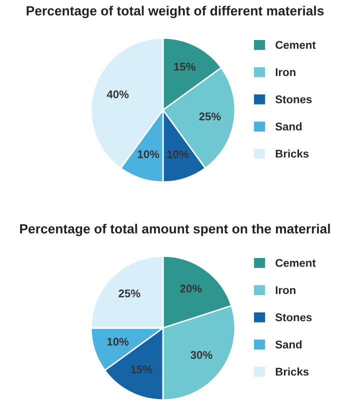 The image size is (346, 417). What do you see at coordinates (296, 263) in the screenshot?
I see `slice-label: Cement` at bounding box center [296, 263].